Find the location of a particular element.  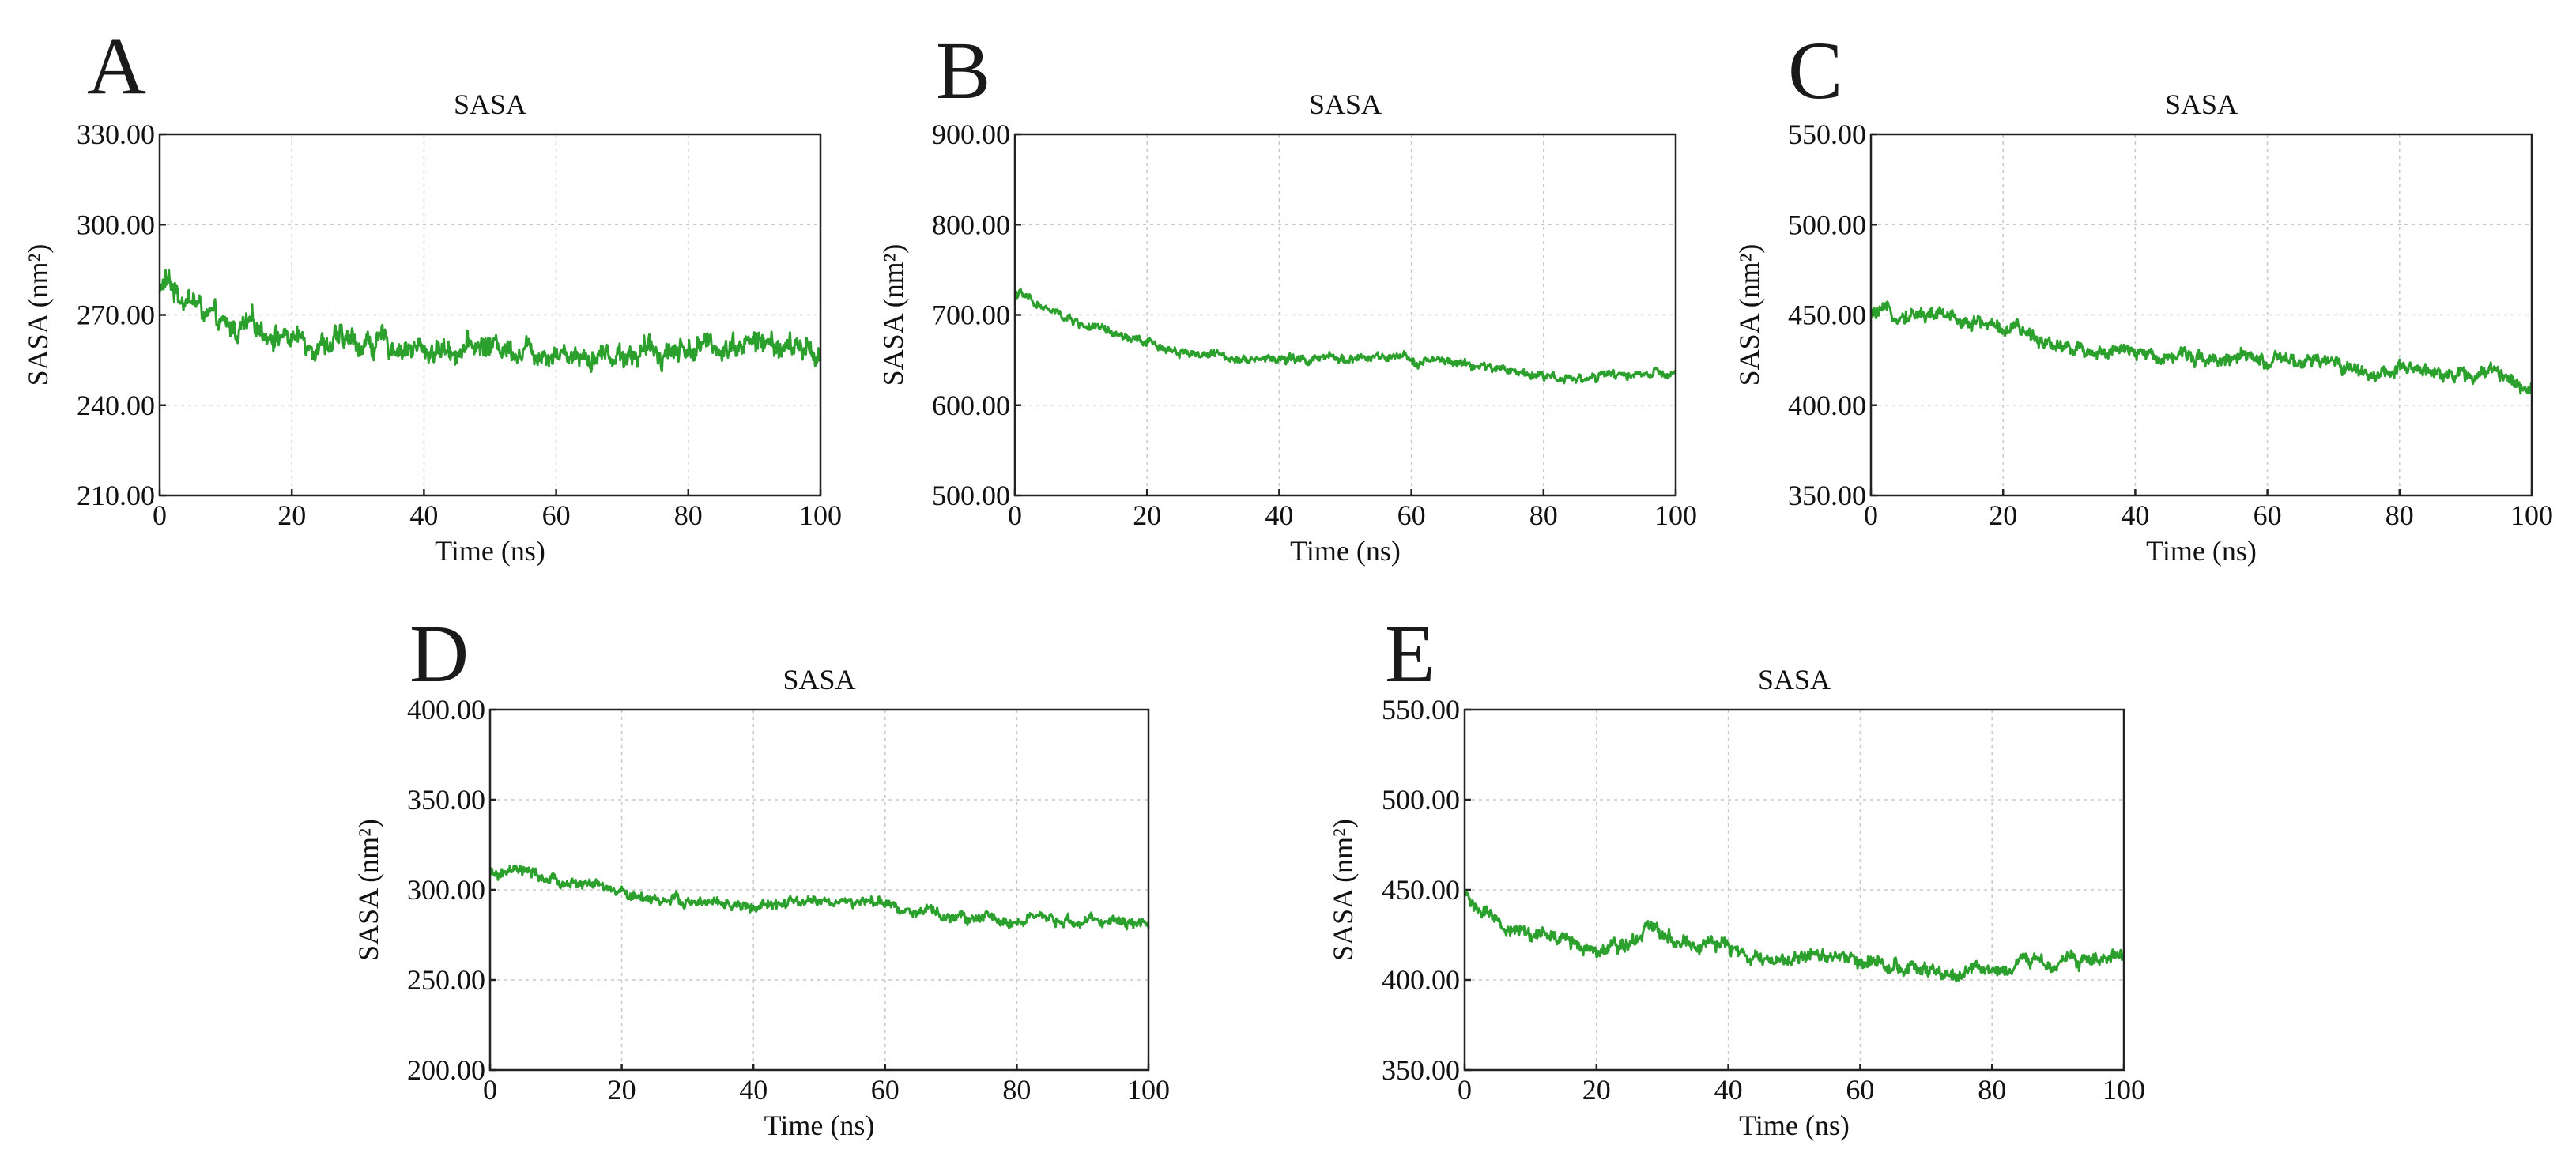

y-tick-label: 270.00 is located at coordinates (116, 315).